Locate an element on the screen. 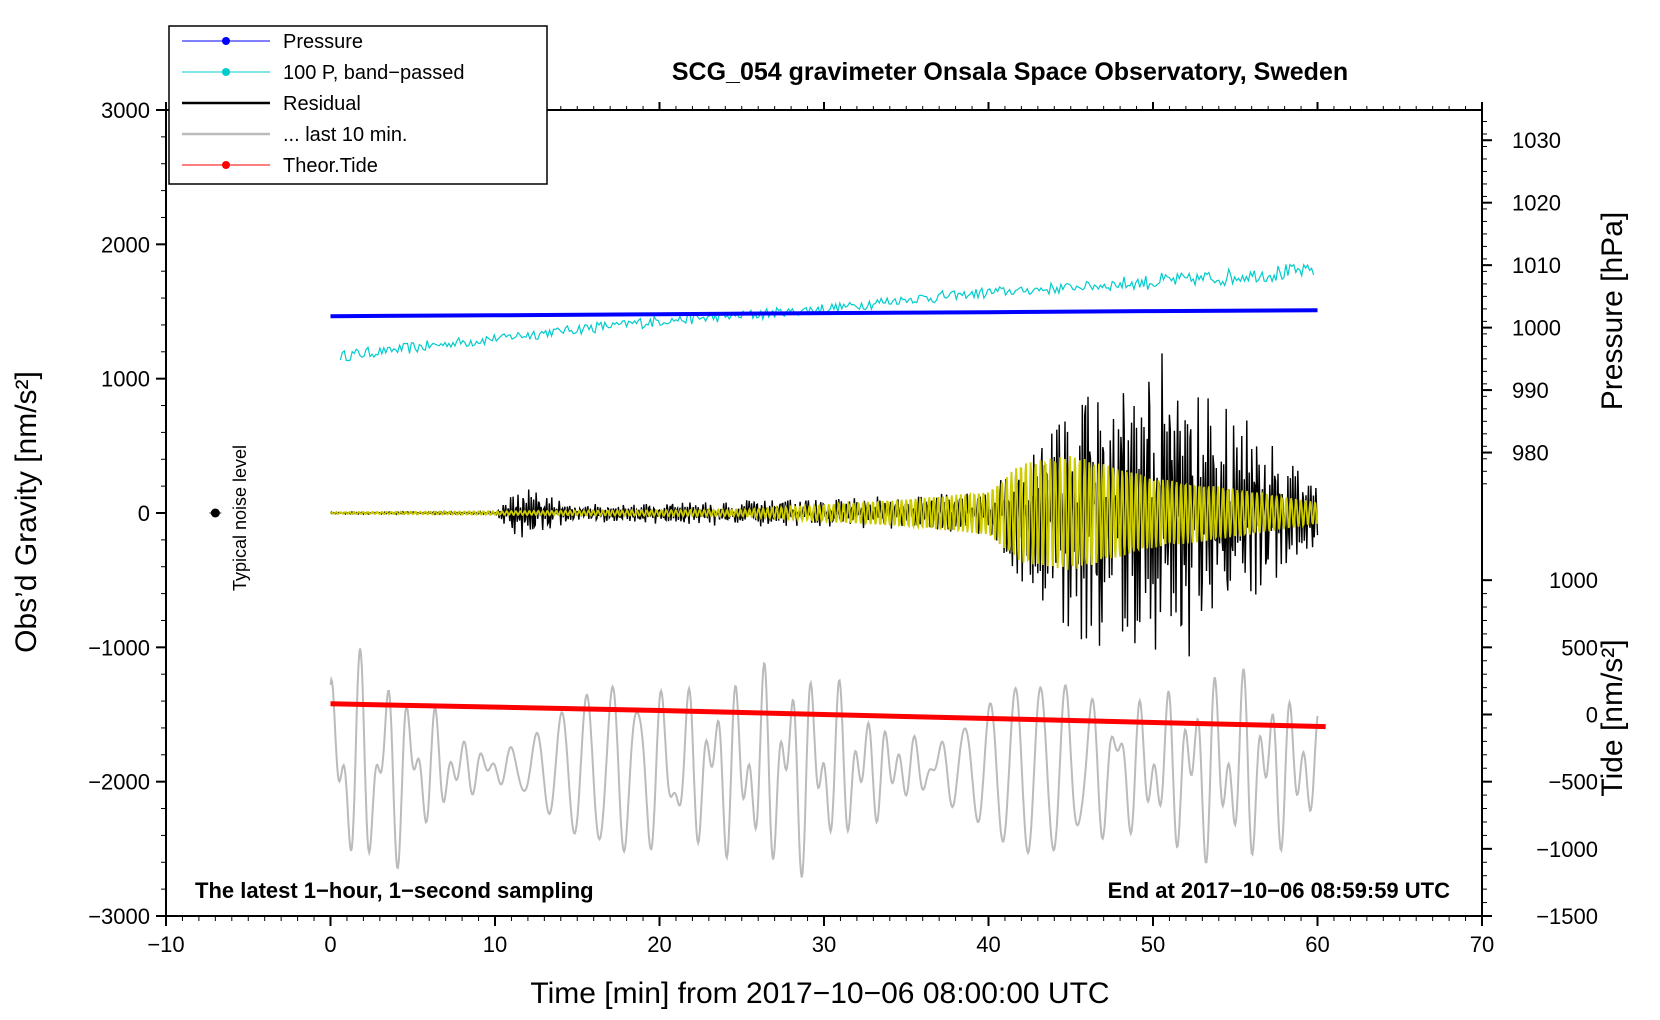  y-tick-label: −2000 is located at coordinates (119, 782).